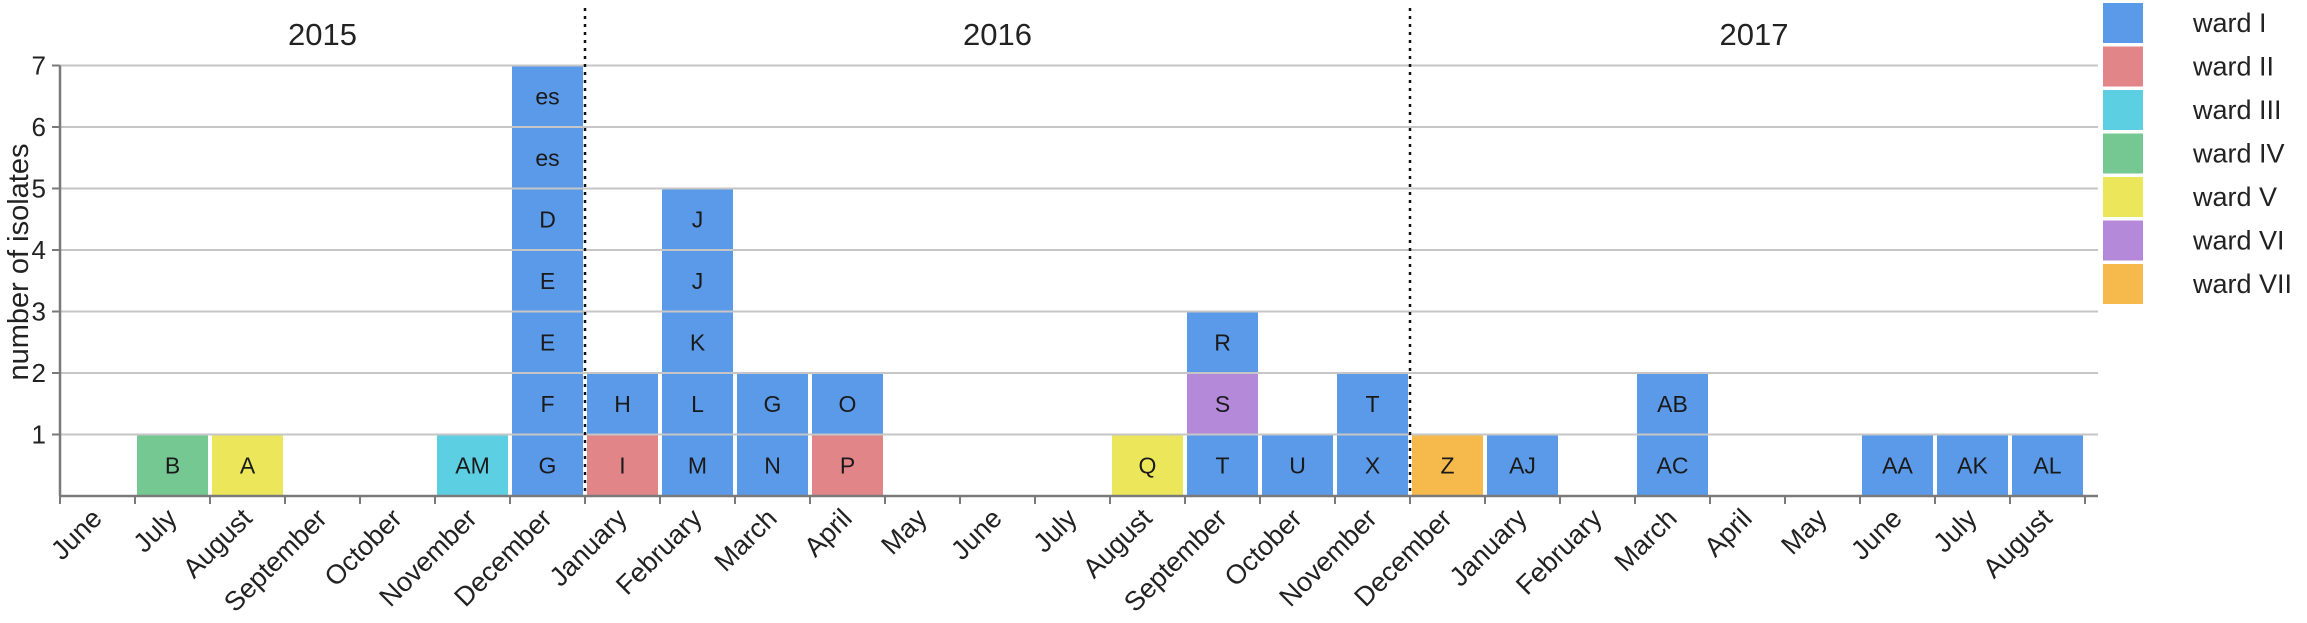  I want to click on bar-cell-label: AC, so click(1673, 465).